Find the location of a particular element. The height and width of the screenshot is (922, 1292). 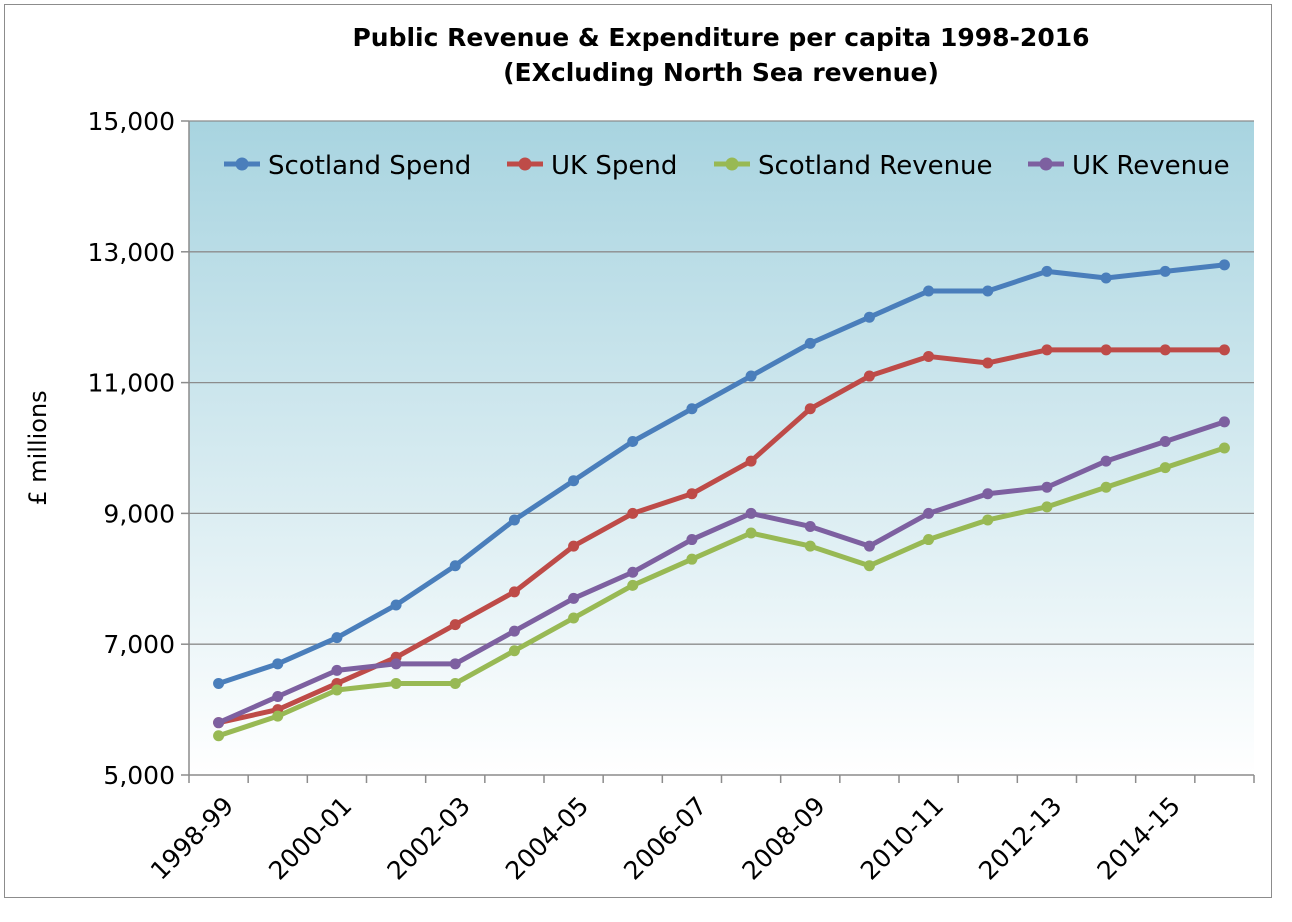

legend-item-uk-revenue: UK Revenue is located at coordinates (1129, 166).